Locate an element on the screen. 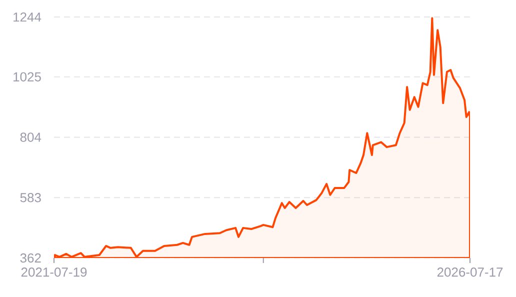 Image resolution: width=516 pixels, height=297 pixels. y-tick-label: 1244 is located at coordinates (28, 17).